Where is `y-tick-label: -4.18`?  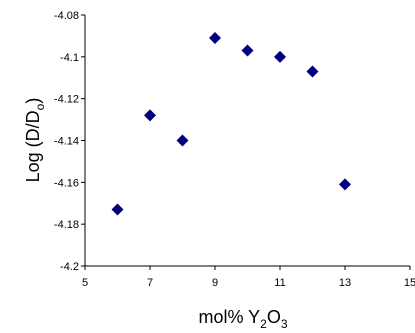 y-tick-label: -4.18 is located at coordinates (66, 225).